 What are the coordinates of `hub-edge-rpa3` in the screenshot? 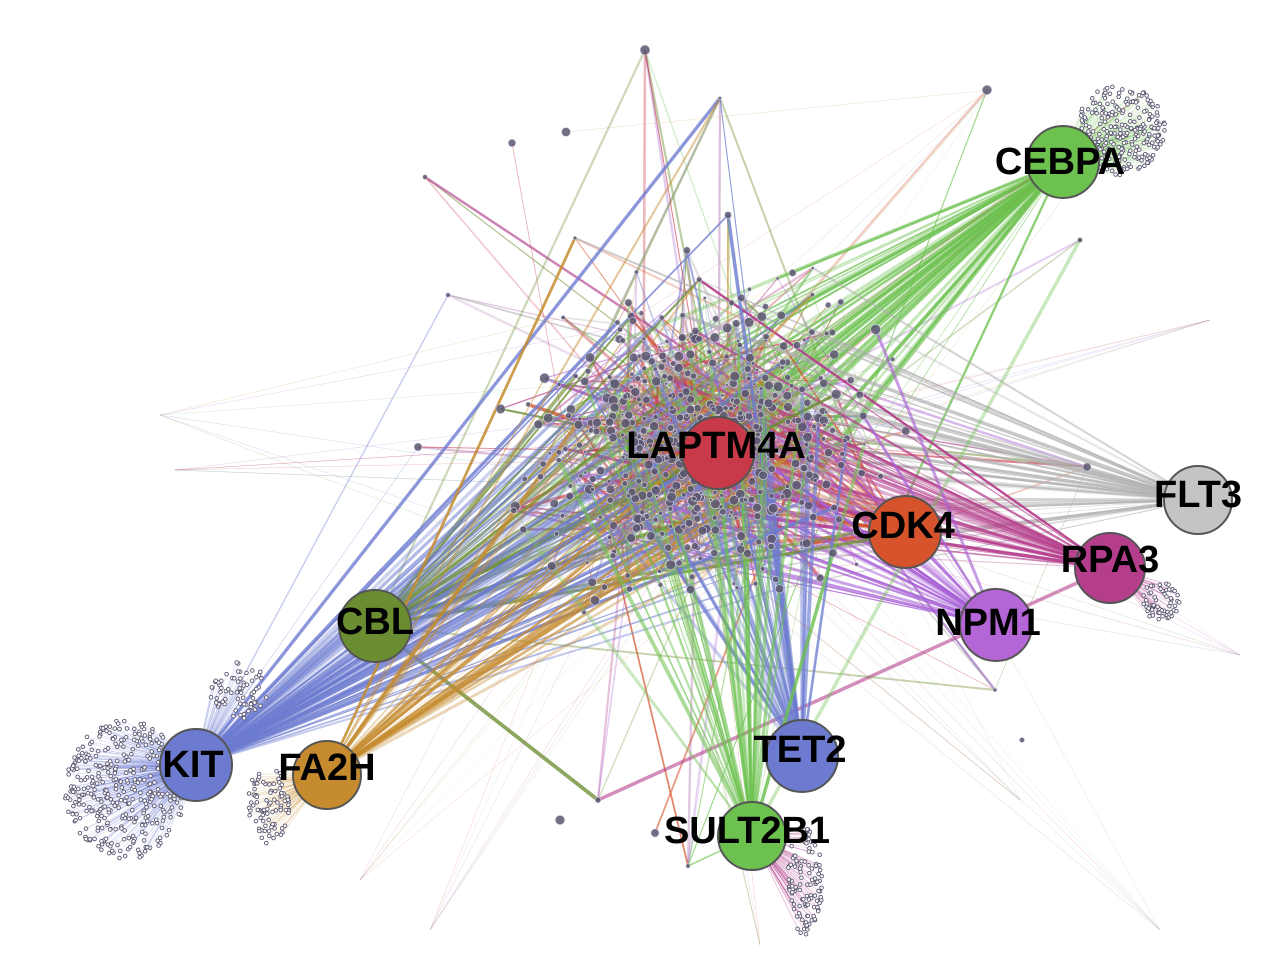 It's located at (834, 476).